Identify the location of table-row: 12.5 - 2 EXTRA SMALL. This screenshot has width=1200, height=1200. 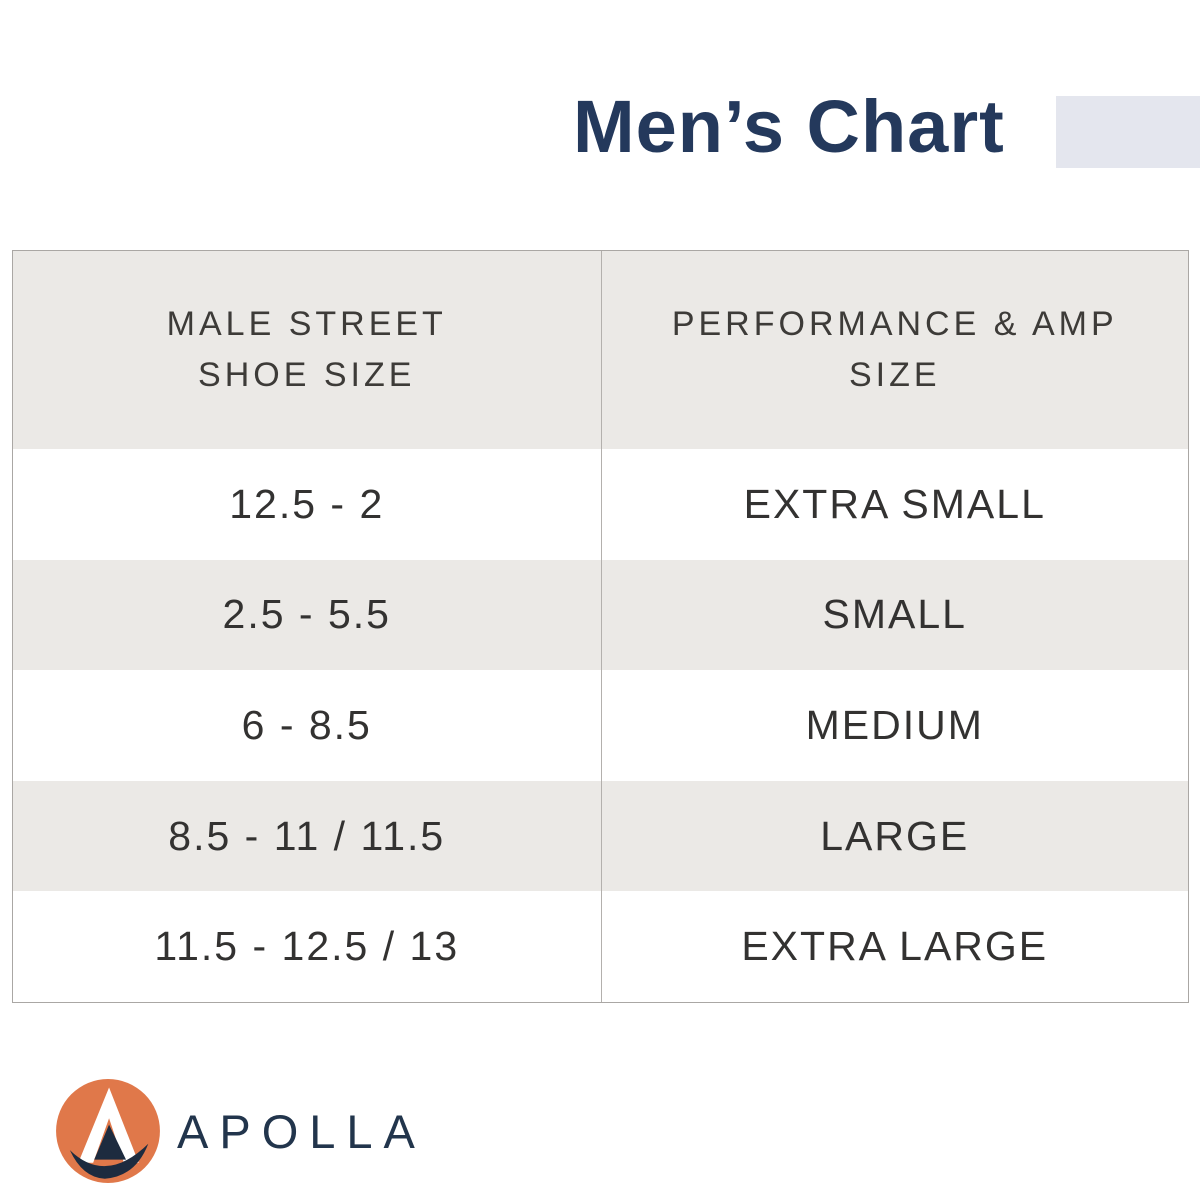
(600, 504).